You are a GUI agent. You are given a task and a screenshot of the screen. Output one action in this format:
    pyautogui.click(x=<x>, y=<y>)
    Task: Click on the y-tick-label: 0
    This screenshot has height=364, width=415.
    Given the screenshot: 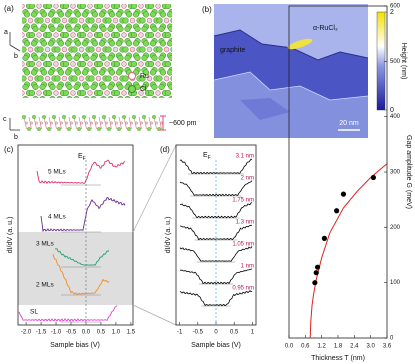 What is the action you would take?
    pyautogui.click(x=392, y=339)
    